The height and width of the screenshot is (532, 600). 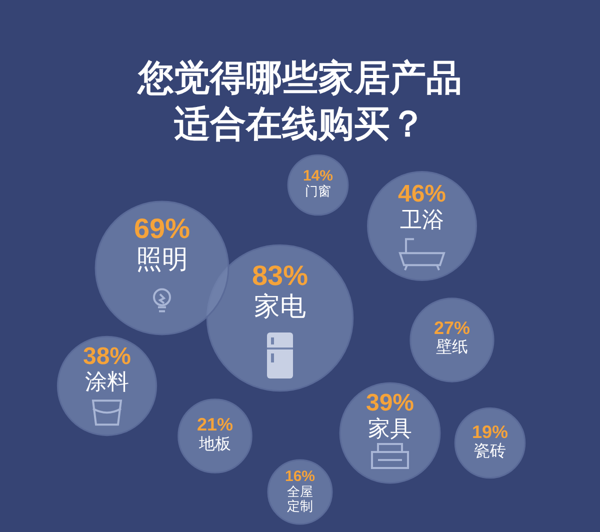 I want to click on text: 您觉得哪些家居产品适合在线购买？, so click(x=299, y=101).